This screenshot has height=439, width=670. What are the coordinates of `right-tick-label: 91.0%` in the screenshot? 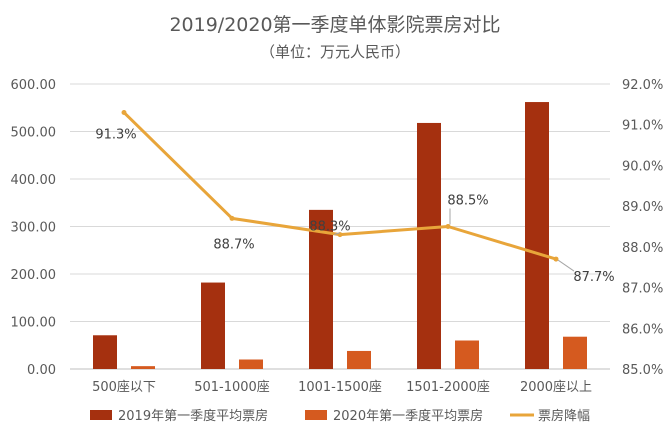 It's located at (642, 126).